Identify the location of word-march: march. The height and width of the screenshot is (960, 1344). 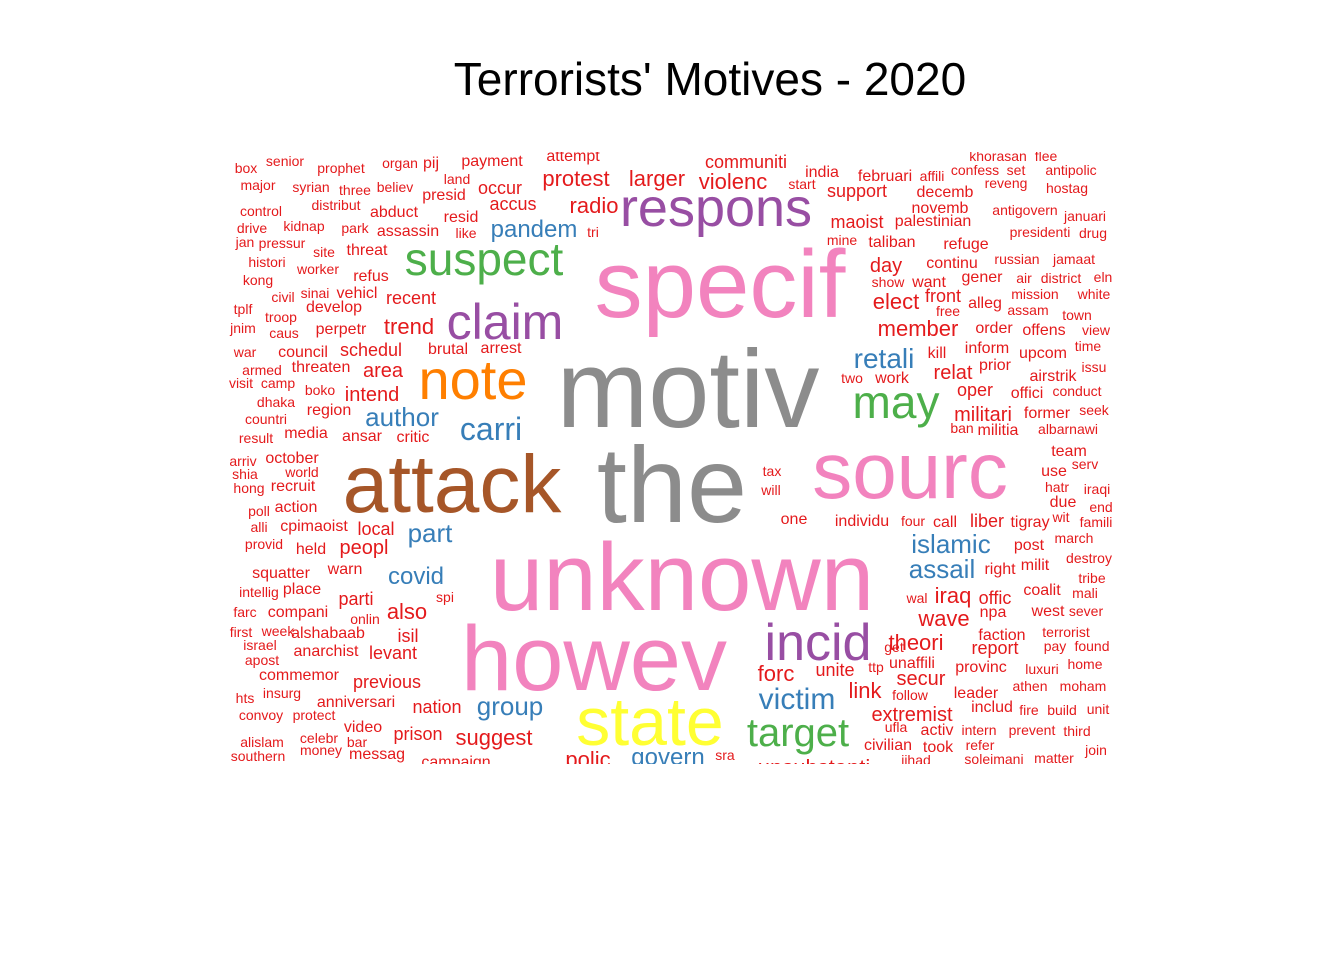
(1074, 538).